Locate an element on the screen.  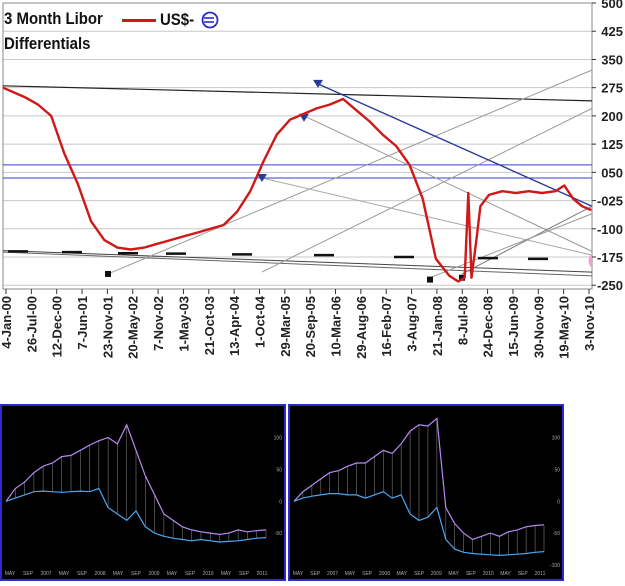
y-tick-label: -025 is located at coordinates (610, 201).